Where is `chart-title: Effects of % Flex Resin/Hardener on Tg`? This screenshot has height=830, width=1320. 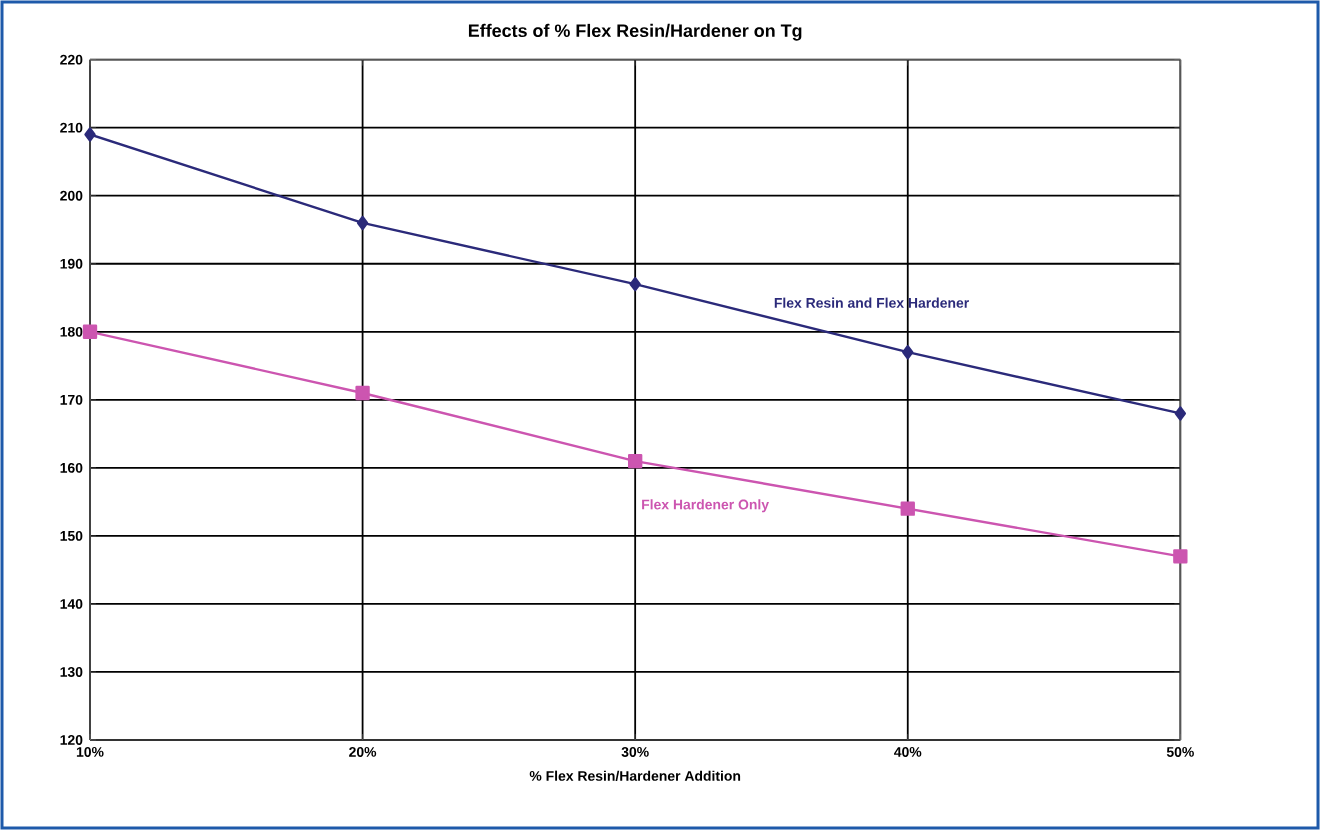 chart-title: Effects of % Flex Resin/Hardener on Tg is located at coordinates (635, 32).